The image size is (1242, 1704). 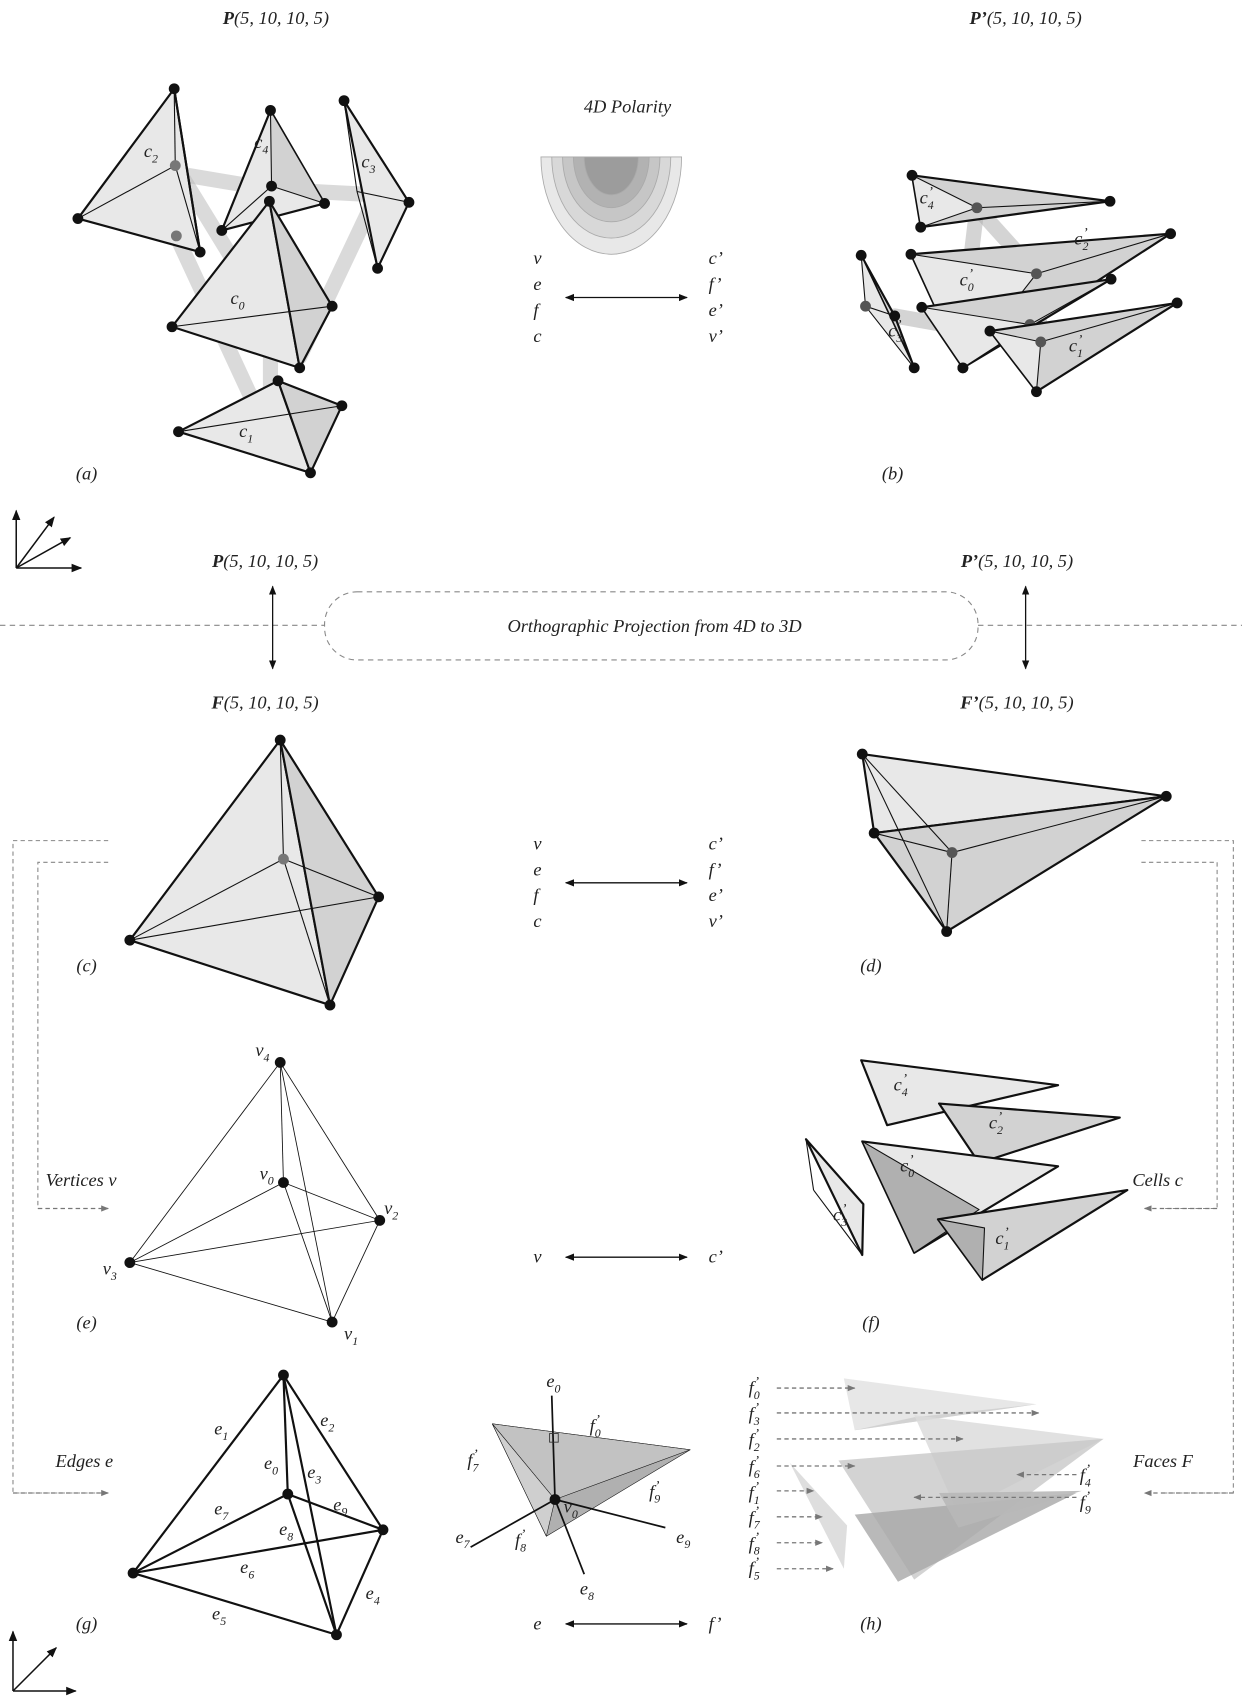 I want to click on label: f0’, so click(x=754, y=1388).